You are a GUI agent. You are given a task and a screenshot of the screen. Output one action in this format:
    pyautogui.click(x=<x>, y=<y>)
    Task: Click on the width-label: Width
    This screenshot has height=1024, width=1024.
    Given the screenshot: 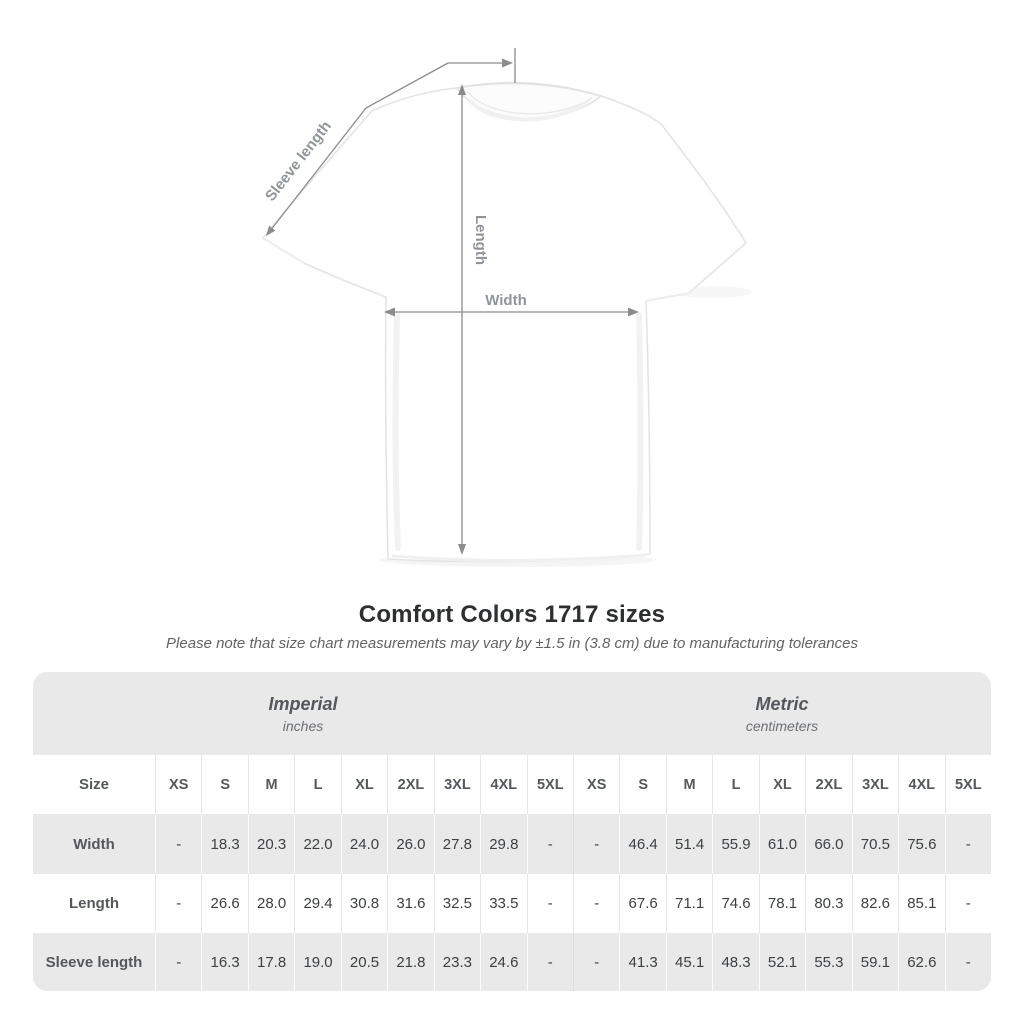 What is the action you would take?
    pyautogui.click(x=506, y=300)
    